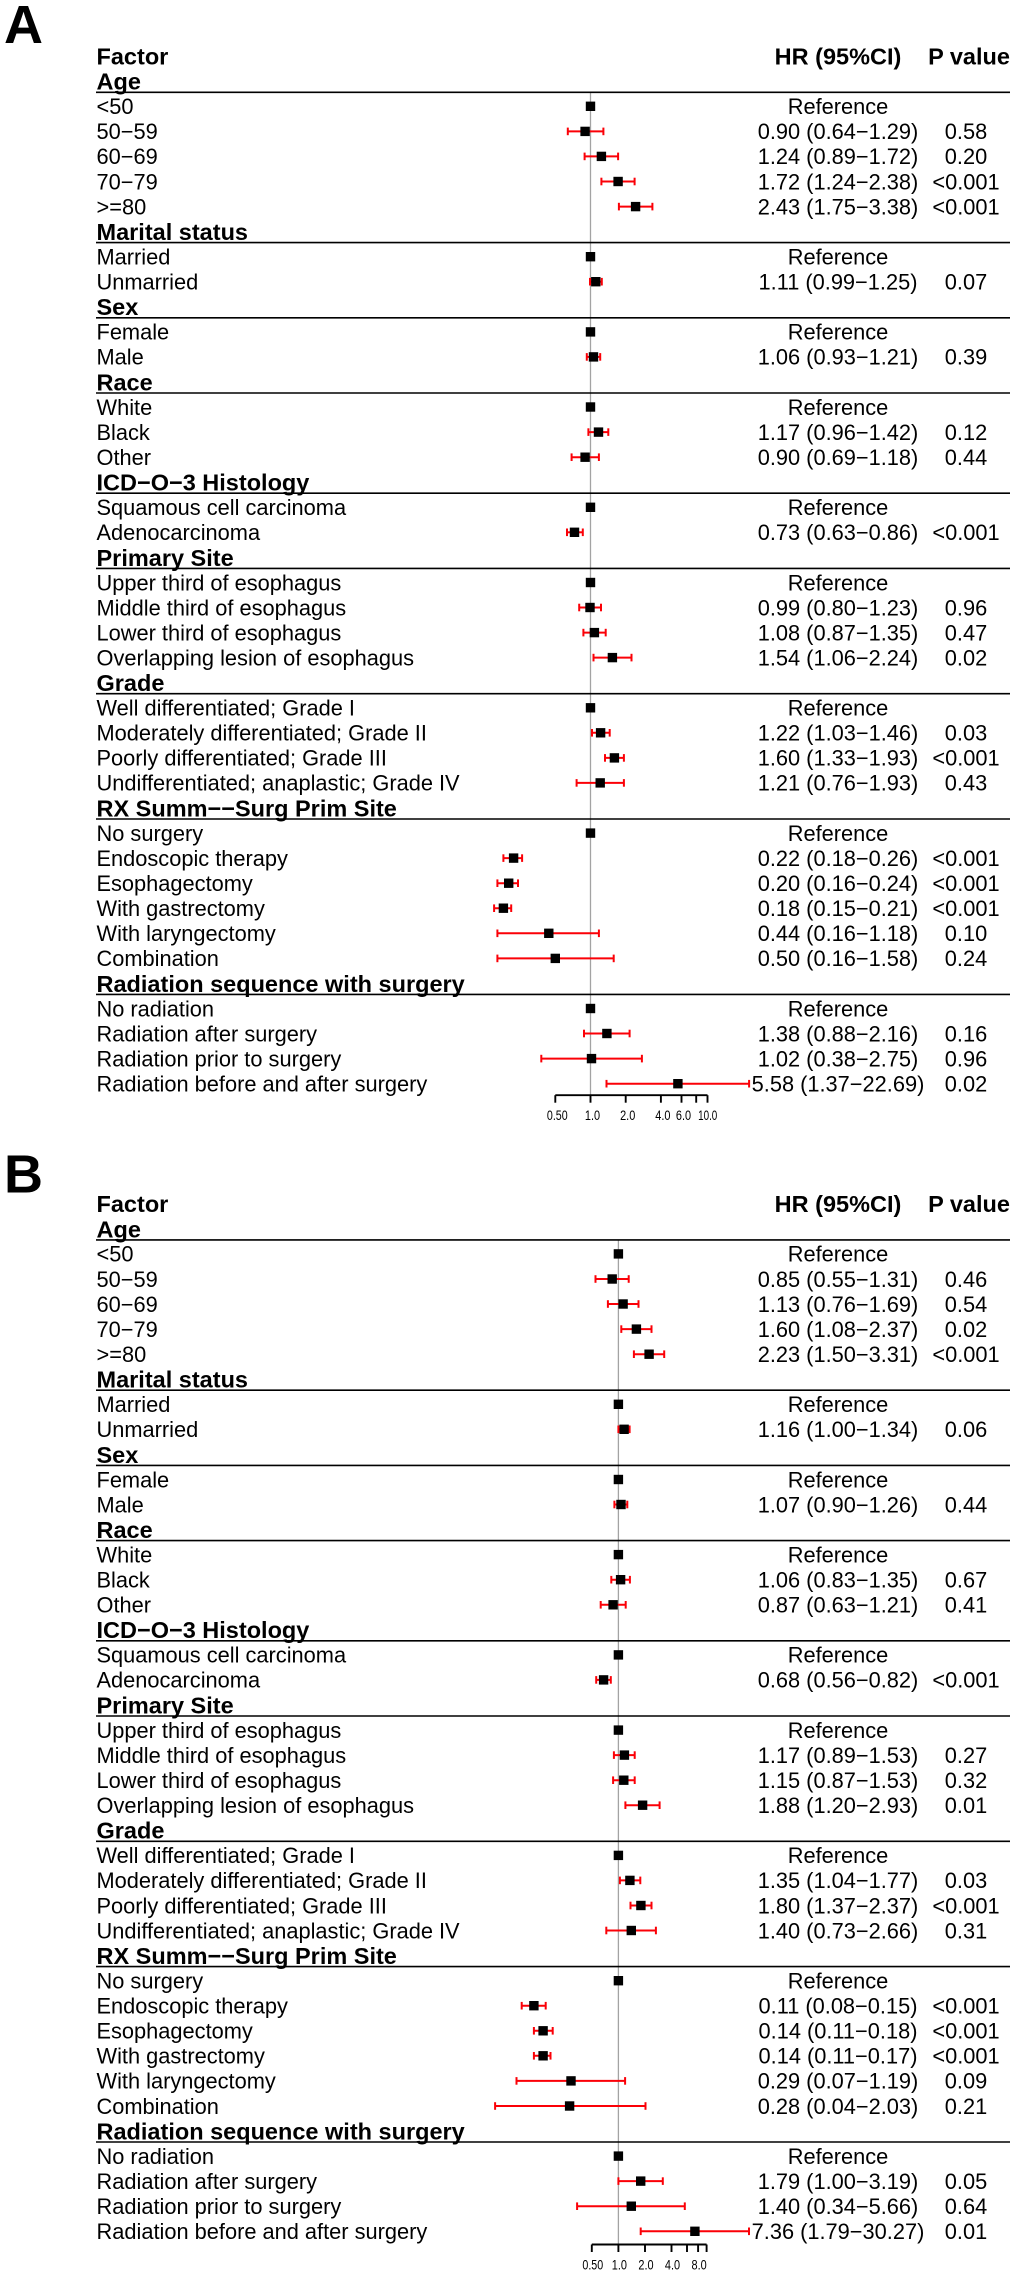  Describe the element at coordinates (23, 27) in the screenshot. I see `svg-text: A` at that location.